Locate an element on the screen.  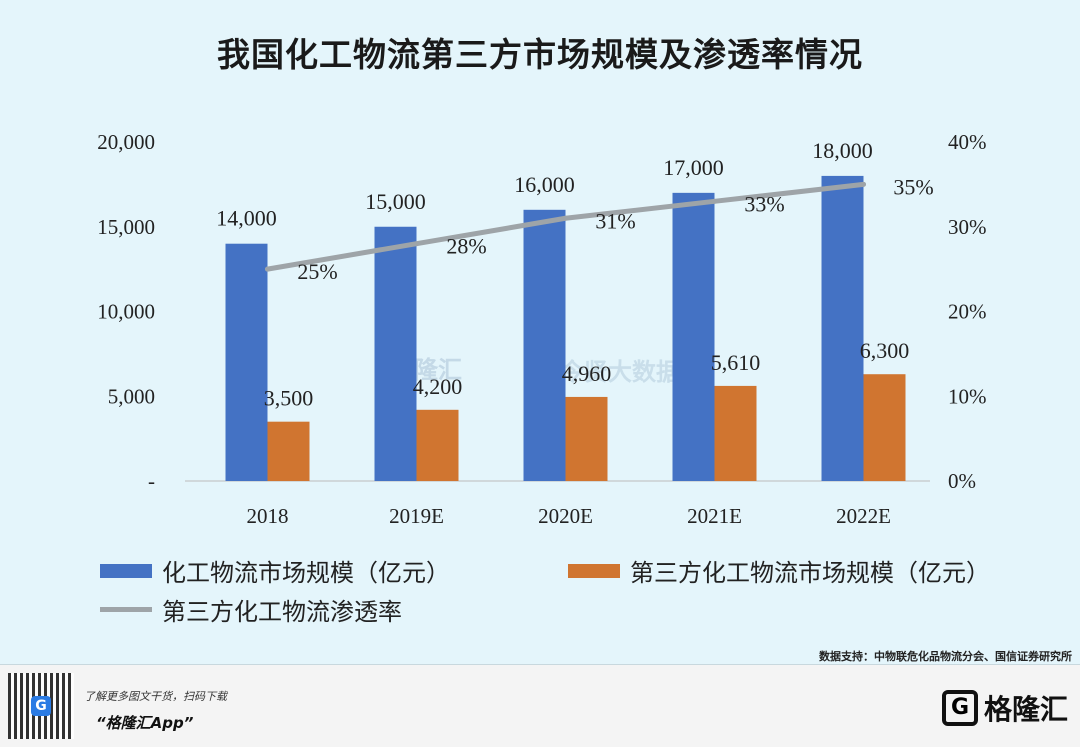
data-label-market-size: 15,000 is located at coordinates (395, 201).